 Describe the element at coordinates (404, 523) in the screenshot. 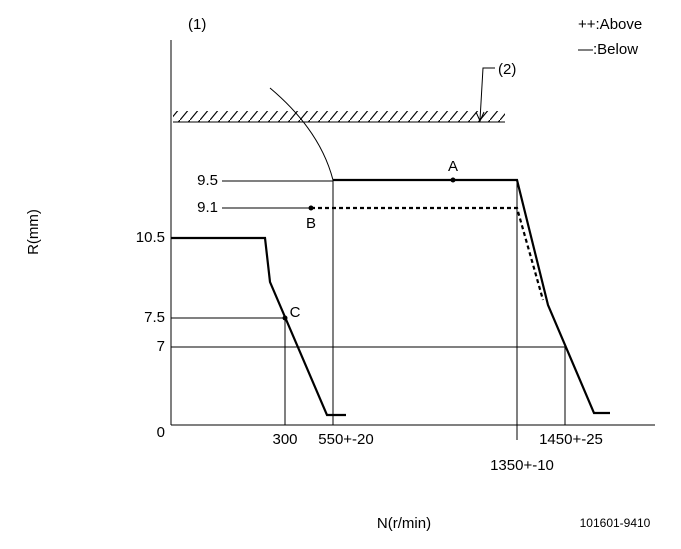

I see `x-axis-title: N(r/min)` at that location.